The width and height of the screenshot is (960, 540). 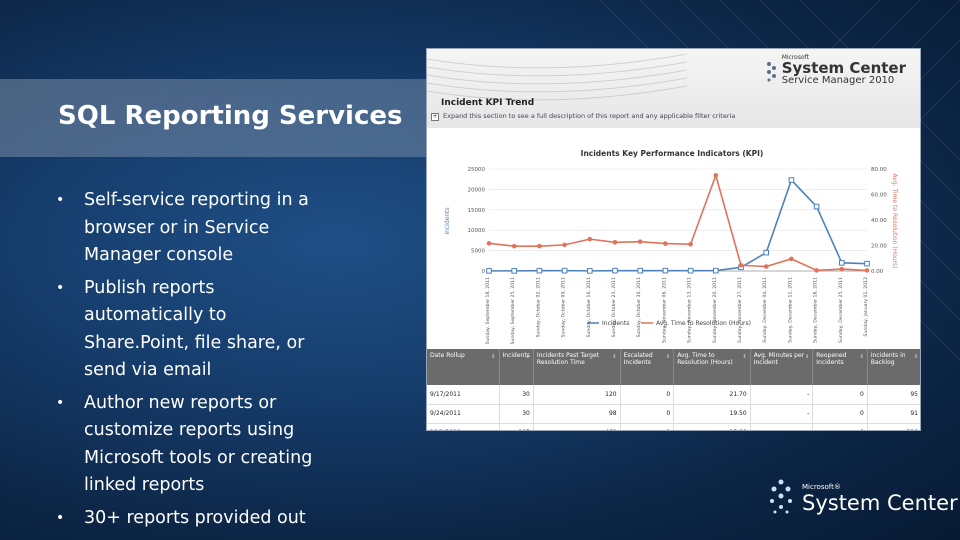 What do you see at coordinates (705, 359) in the screenshot?
I see `column-header-label: Avg. Time to Resolution (Hours)` at bounding box center [705, 359].